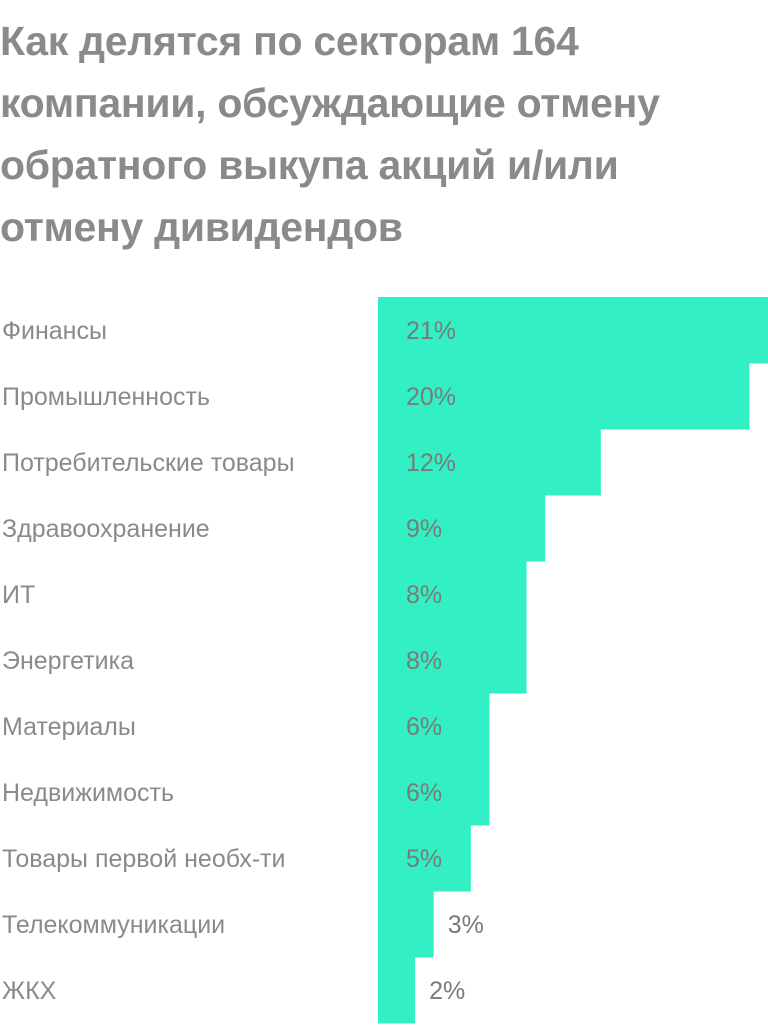 This screenshot has width=768, height=1025. I want to click on category-label: Потребительские товары, so click(148, 463).